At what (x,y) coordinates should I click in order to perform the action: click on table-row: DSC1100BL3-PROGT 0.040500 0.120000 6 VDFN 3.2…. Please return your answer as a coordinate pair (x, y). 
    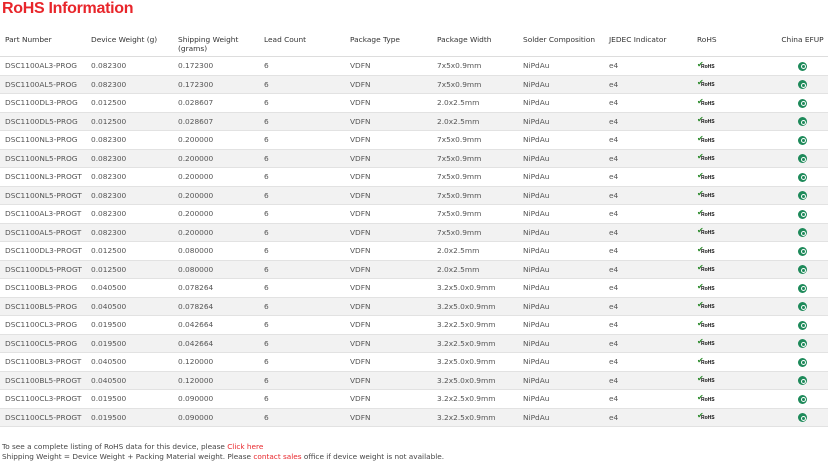
    Looking at the image, I should click on (414, 362).